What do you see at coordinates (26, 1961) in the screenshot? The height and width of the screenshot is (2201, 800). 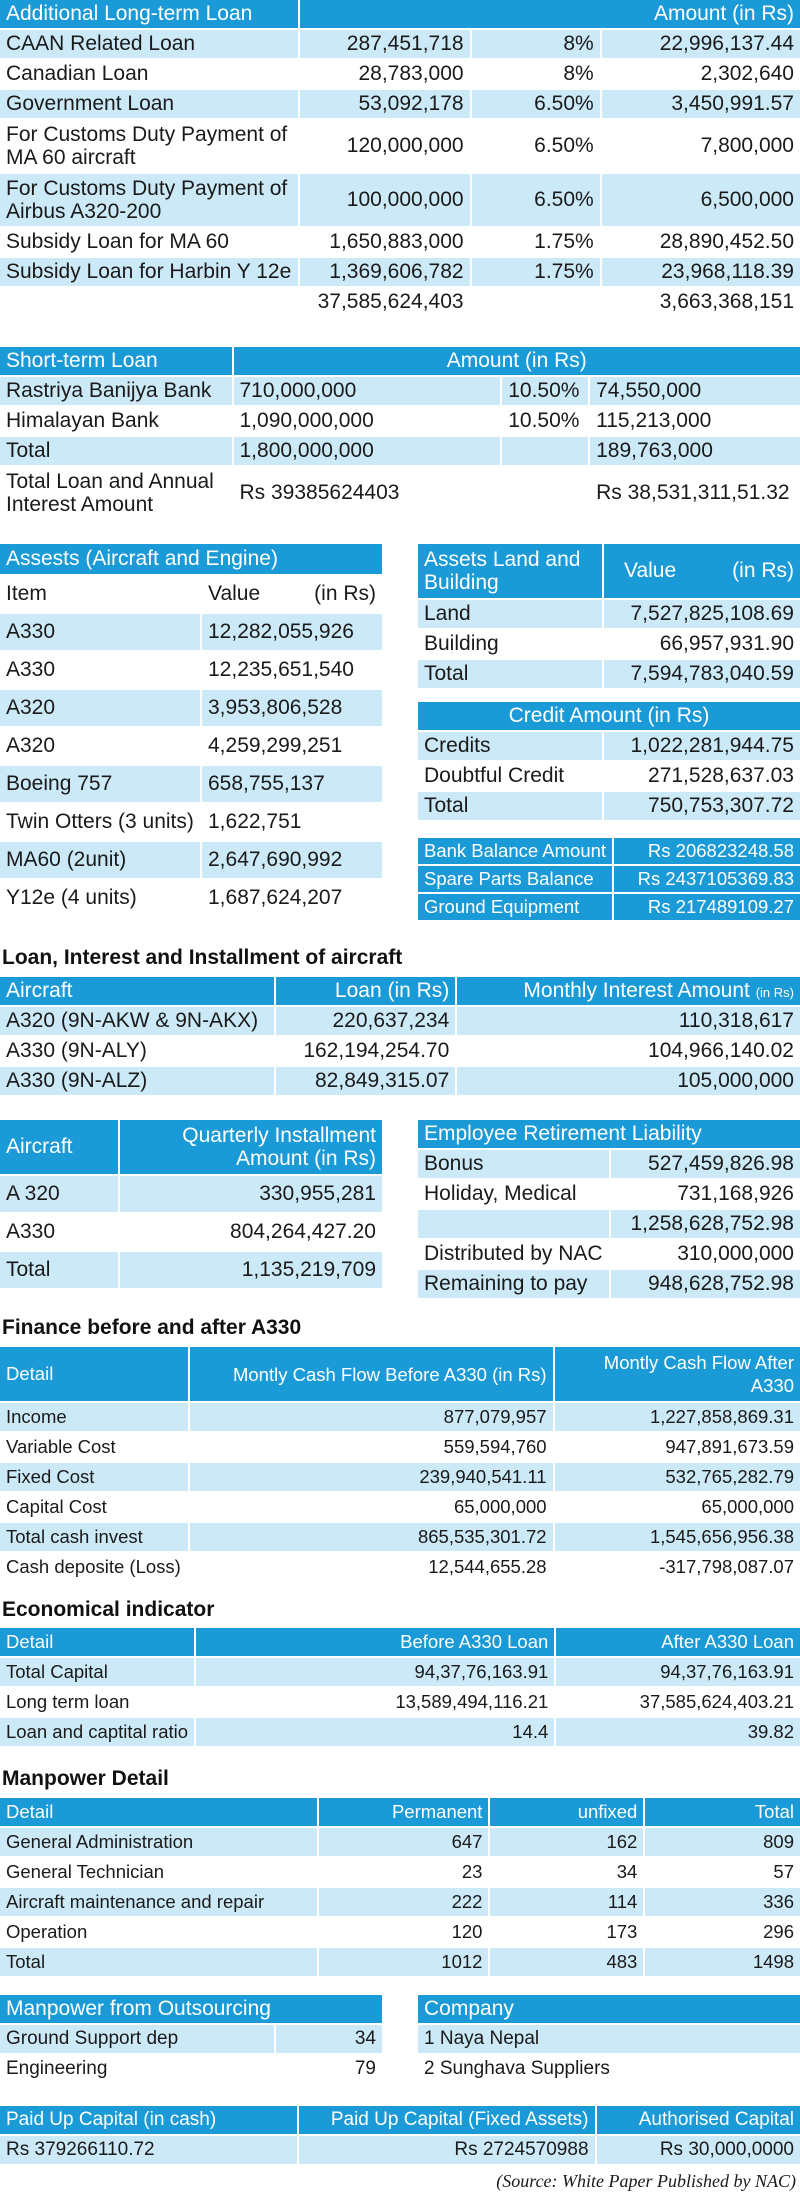 I see `manpower-item: Total` at bounding box center [26, 1961].